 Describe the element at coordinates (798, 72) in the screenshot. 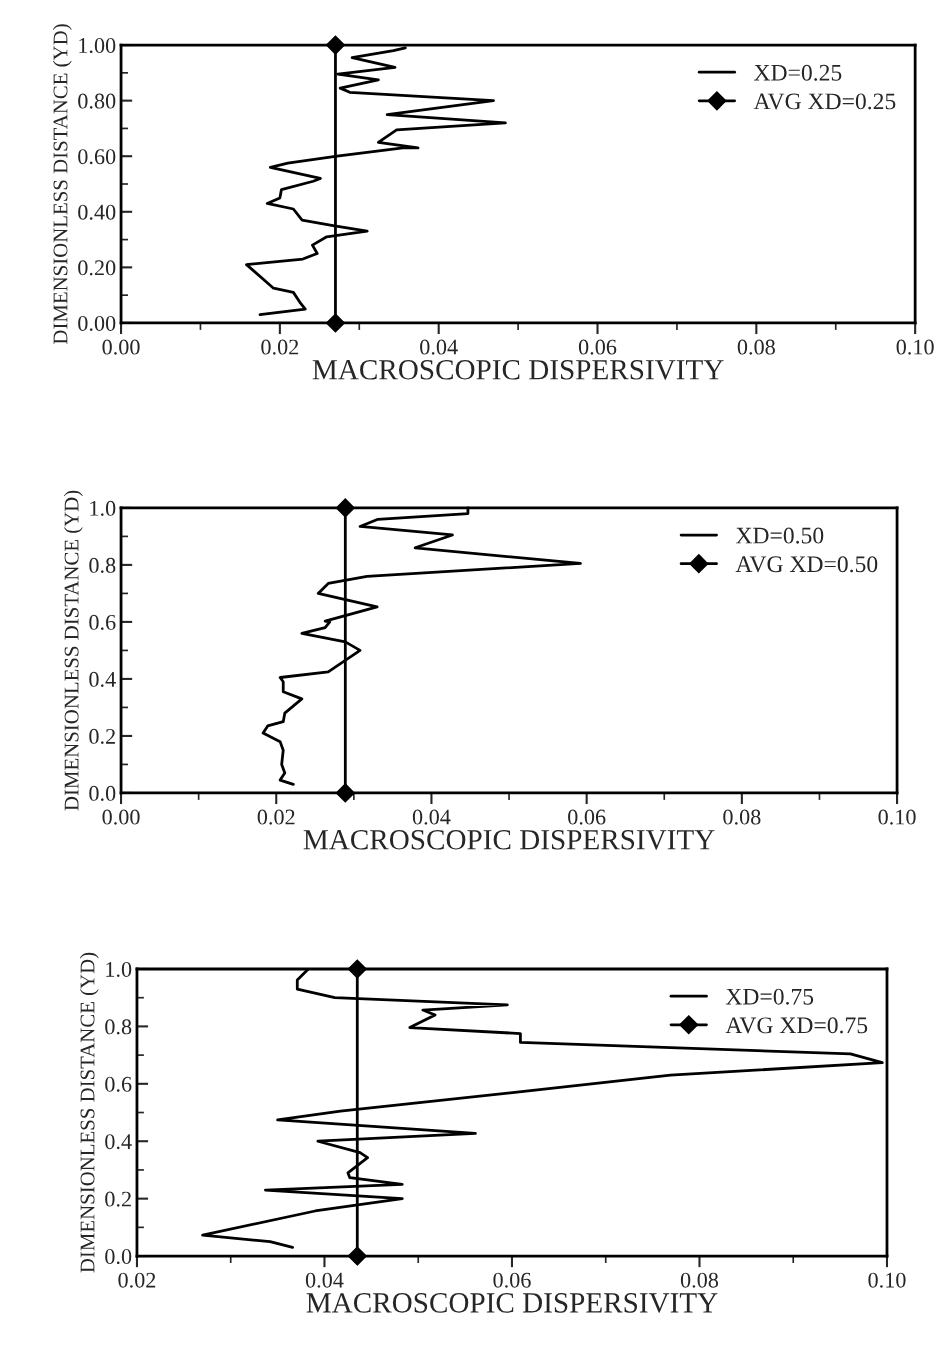

I see `legend-label: XD=0.25` at that location.